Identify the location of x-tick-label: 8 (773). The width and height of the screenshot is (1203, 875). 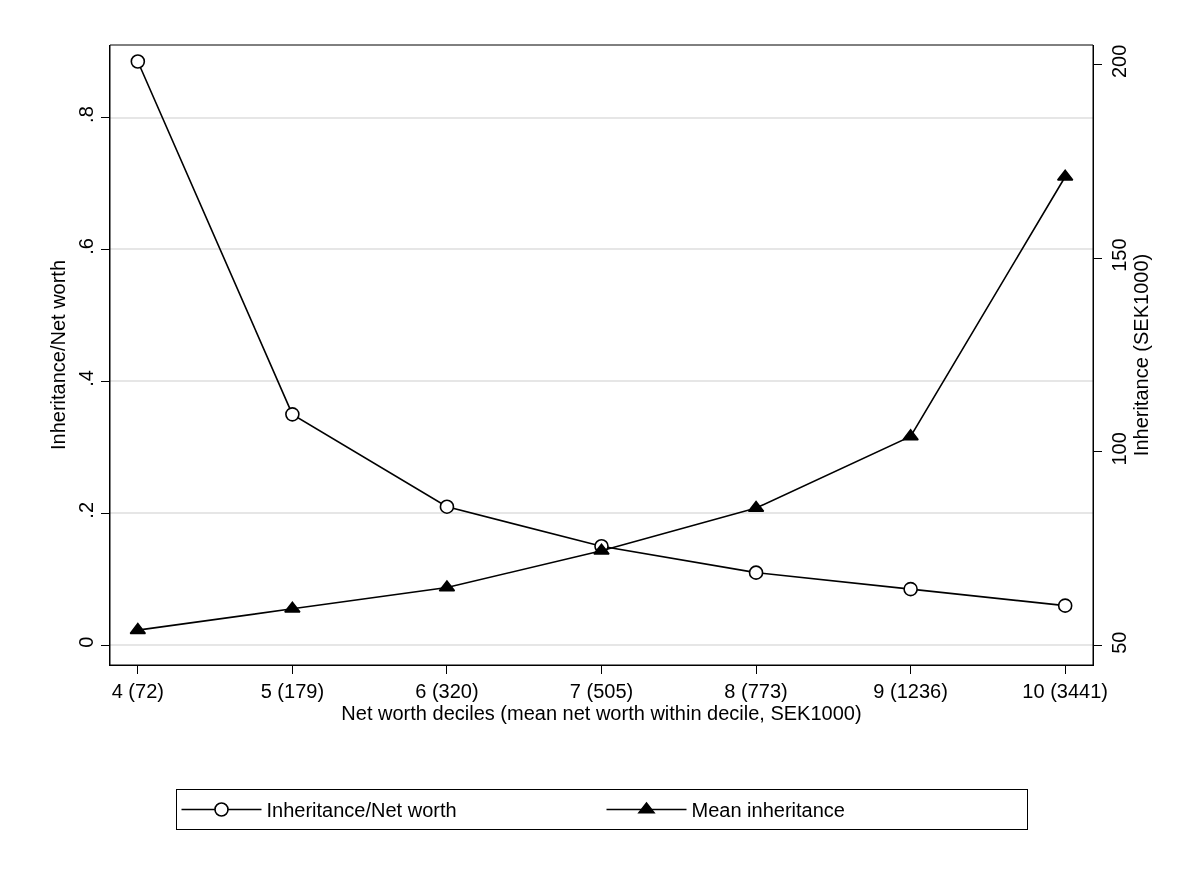
(756, 691).